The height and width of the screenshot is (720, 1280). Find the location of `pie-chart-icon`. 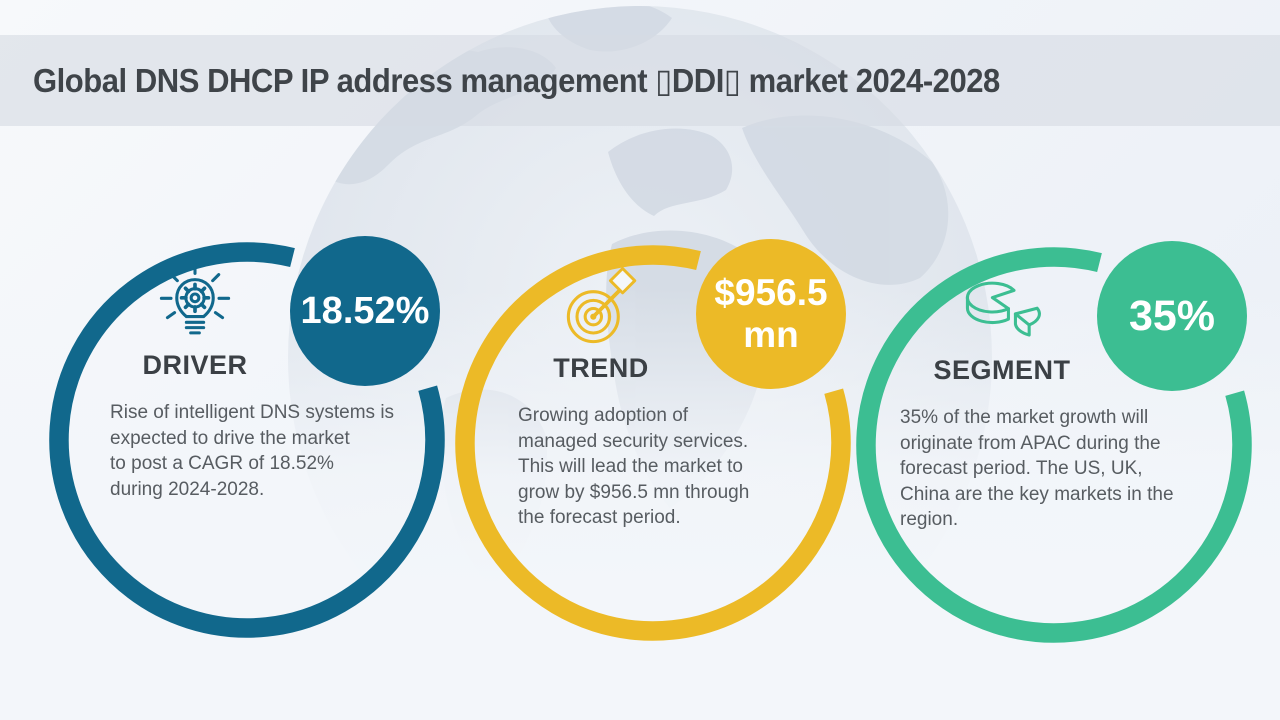

pie-chart-icon is located at coordinates (1003, 309).